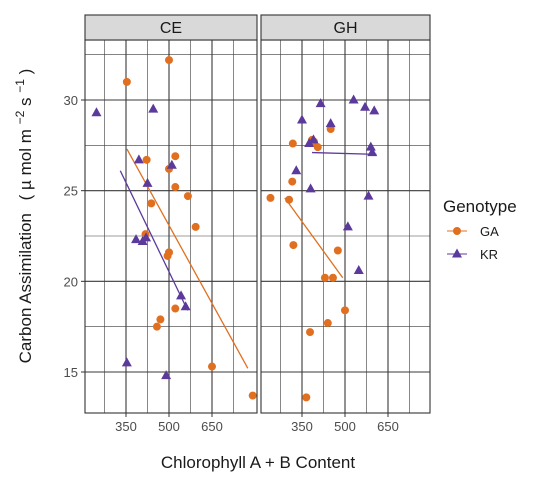 The height and width of the screenshot is (480, 550). I want to click on strip-label-gh: GH, so click(346, 28).